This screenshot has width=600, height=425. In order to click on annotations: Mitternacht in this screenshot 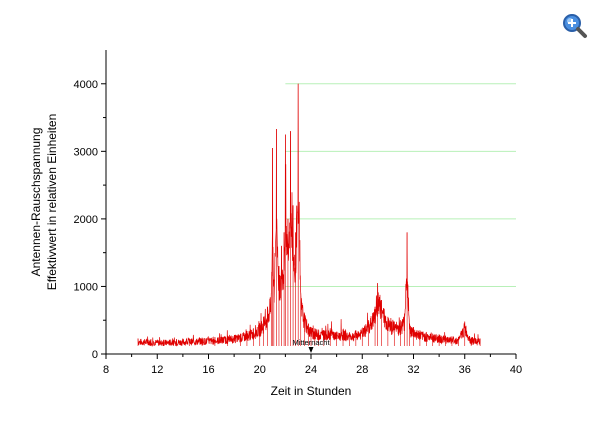, I will do `click(311, 345)`.